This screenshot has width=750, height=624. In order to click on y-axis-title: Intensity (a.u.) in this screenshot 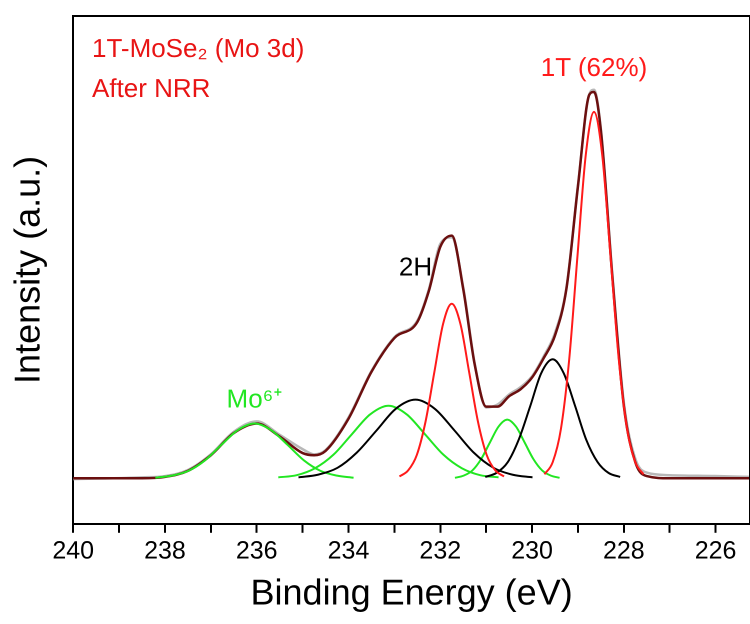, I will do `click(27, 270)`.